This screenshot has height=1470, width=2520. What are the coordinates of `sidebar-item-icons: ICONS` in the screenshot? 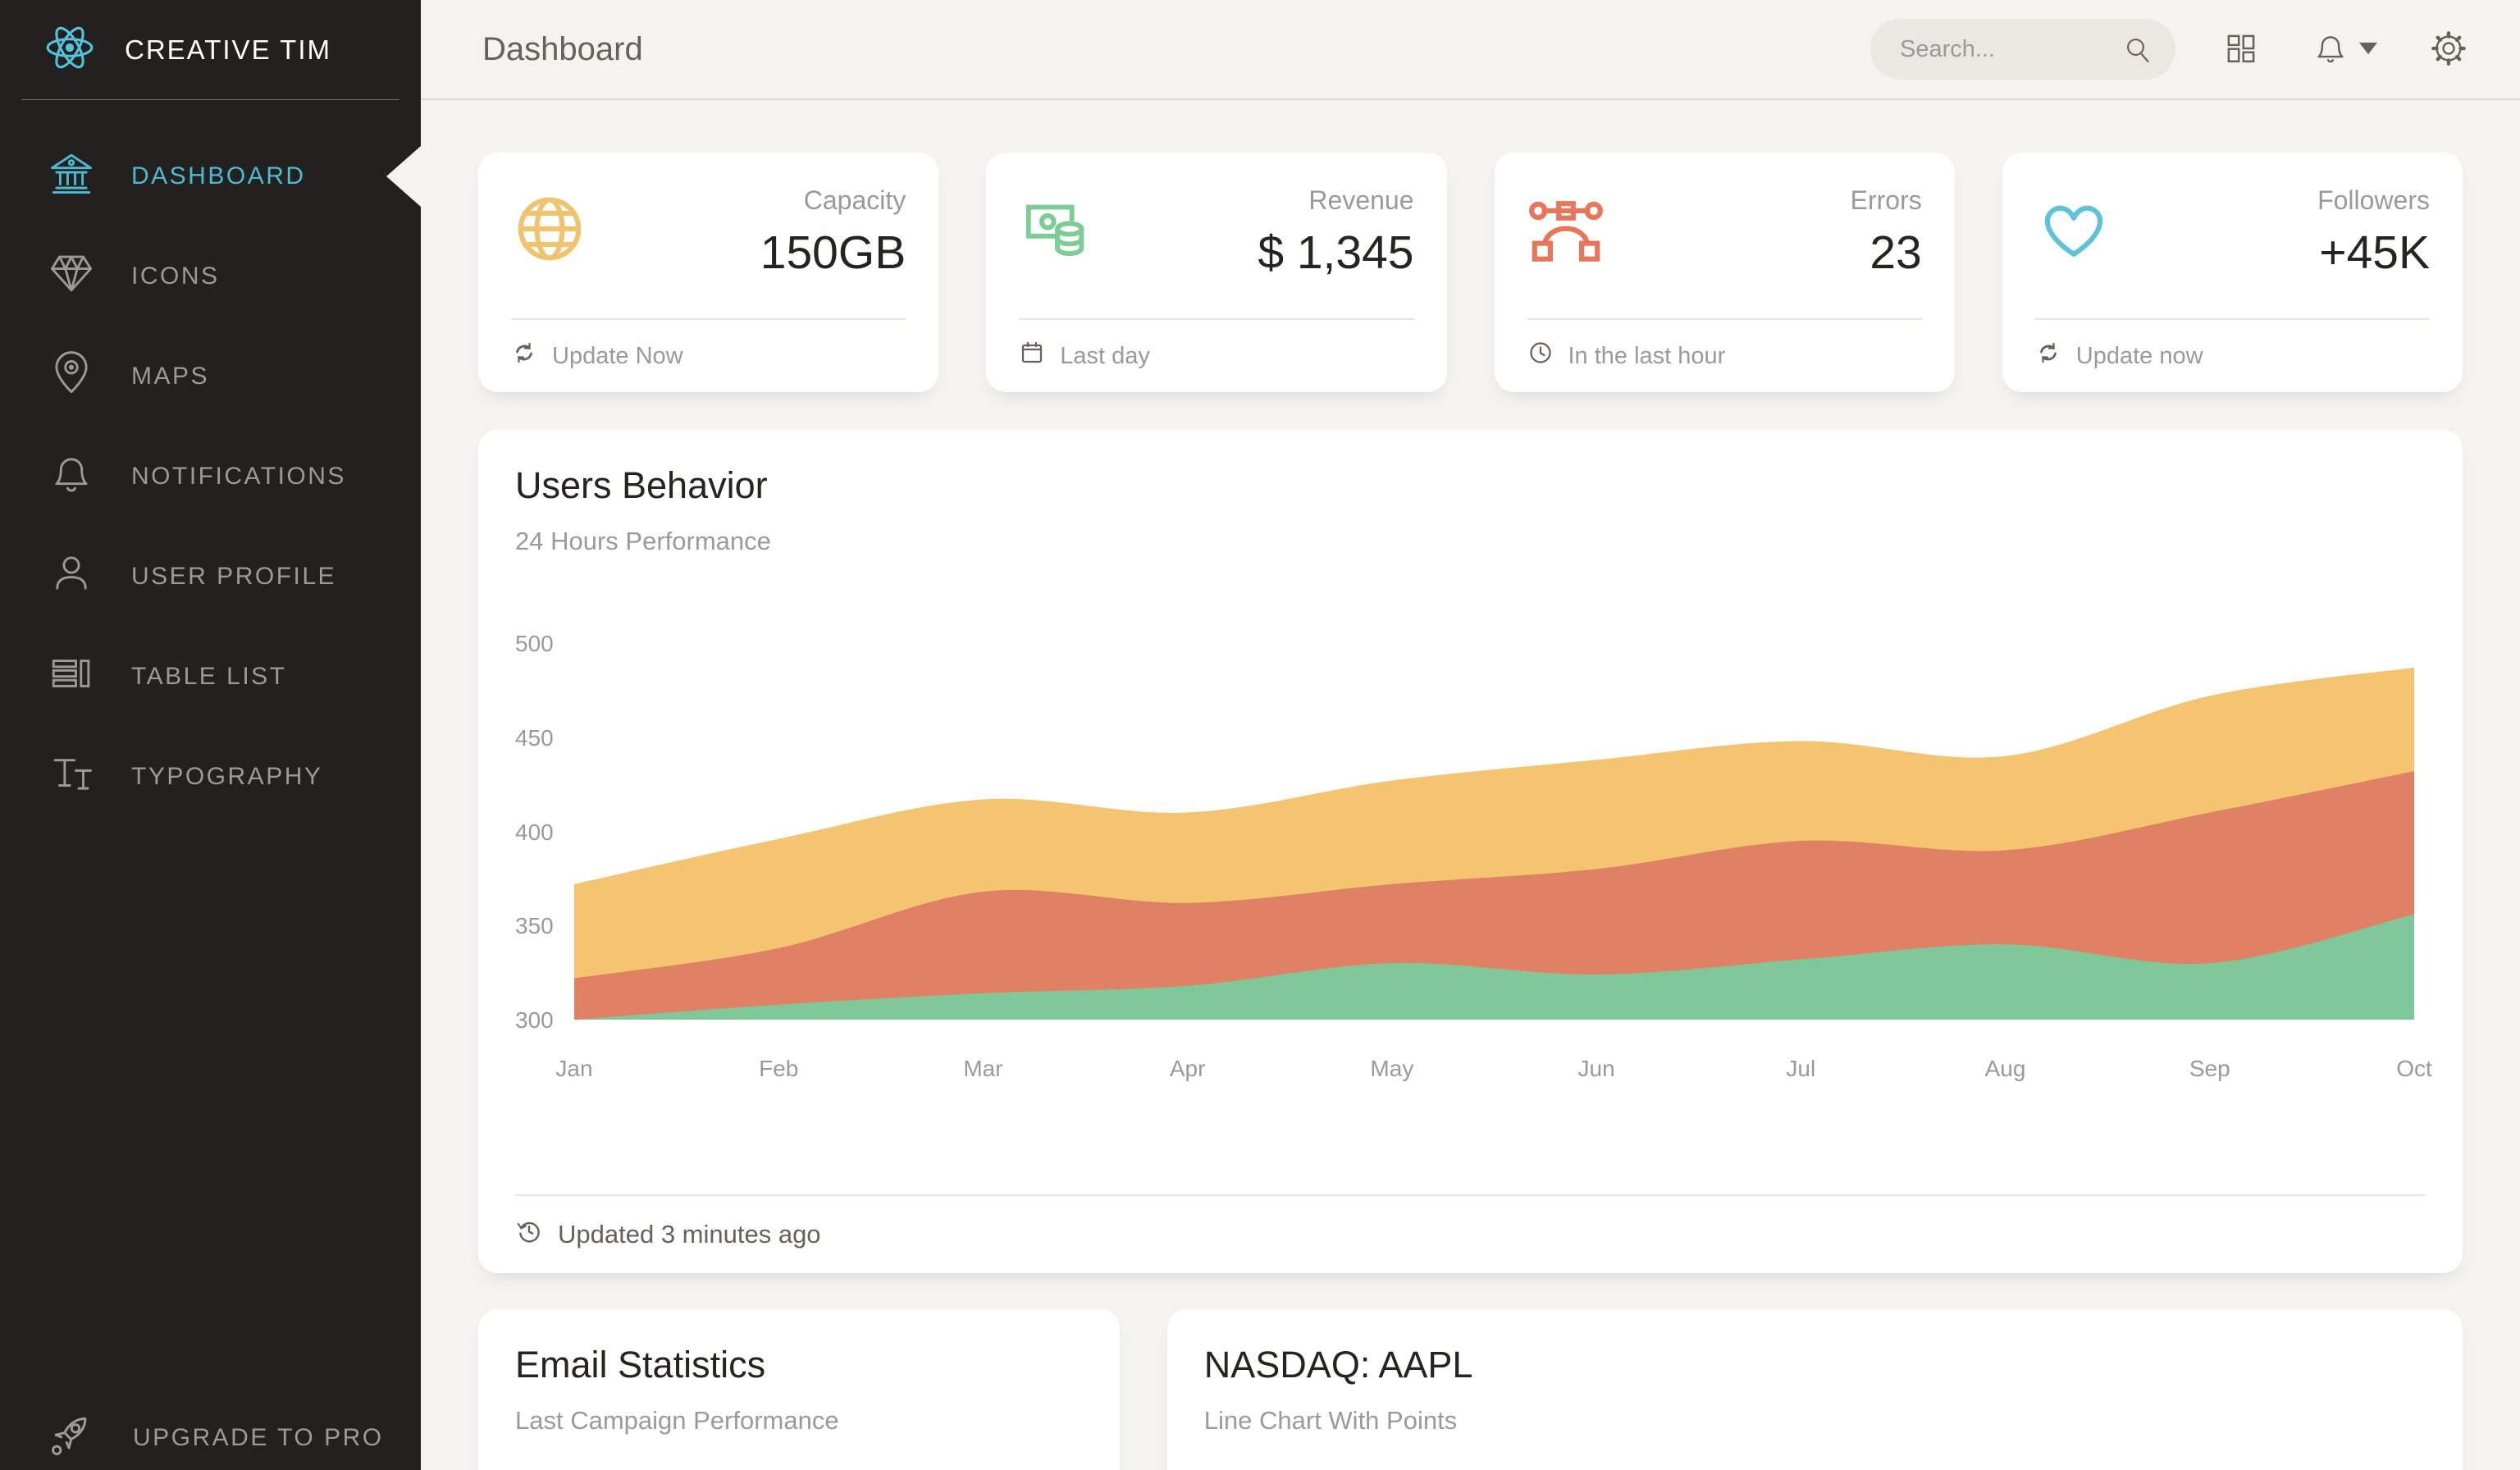 It's located at (210, 276).